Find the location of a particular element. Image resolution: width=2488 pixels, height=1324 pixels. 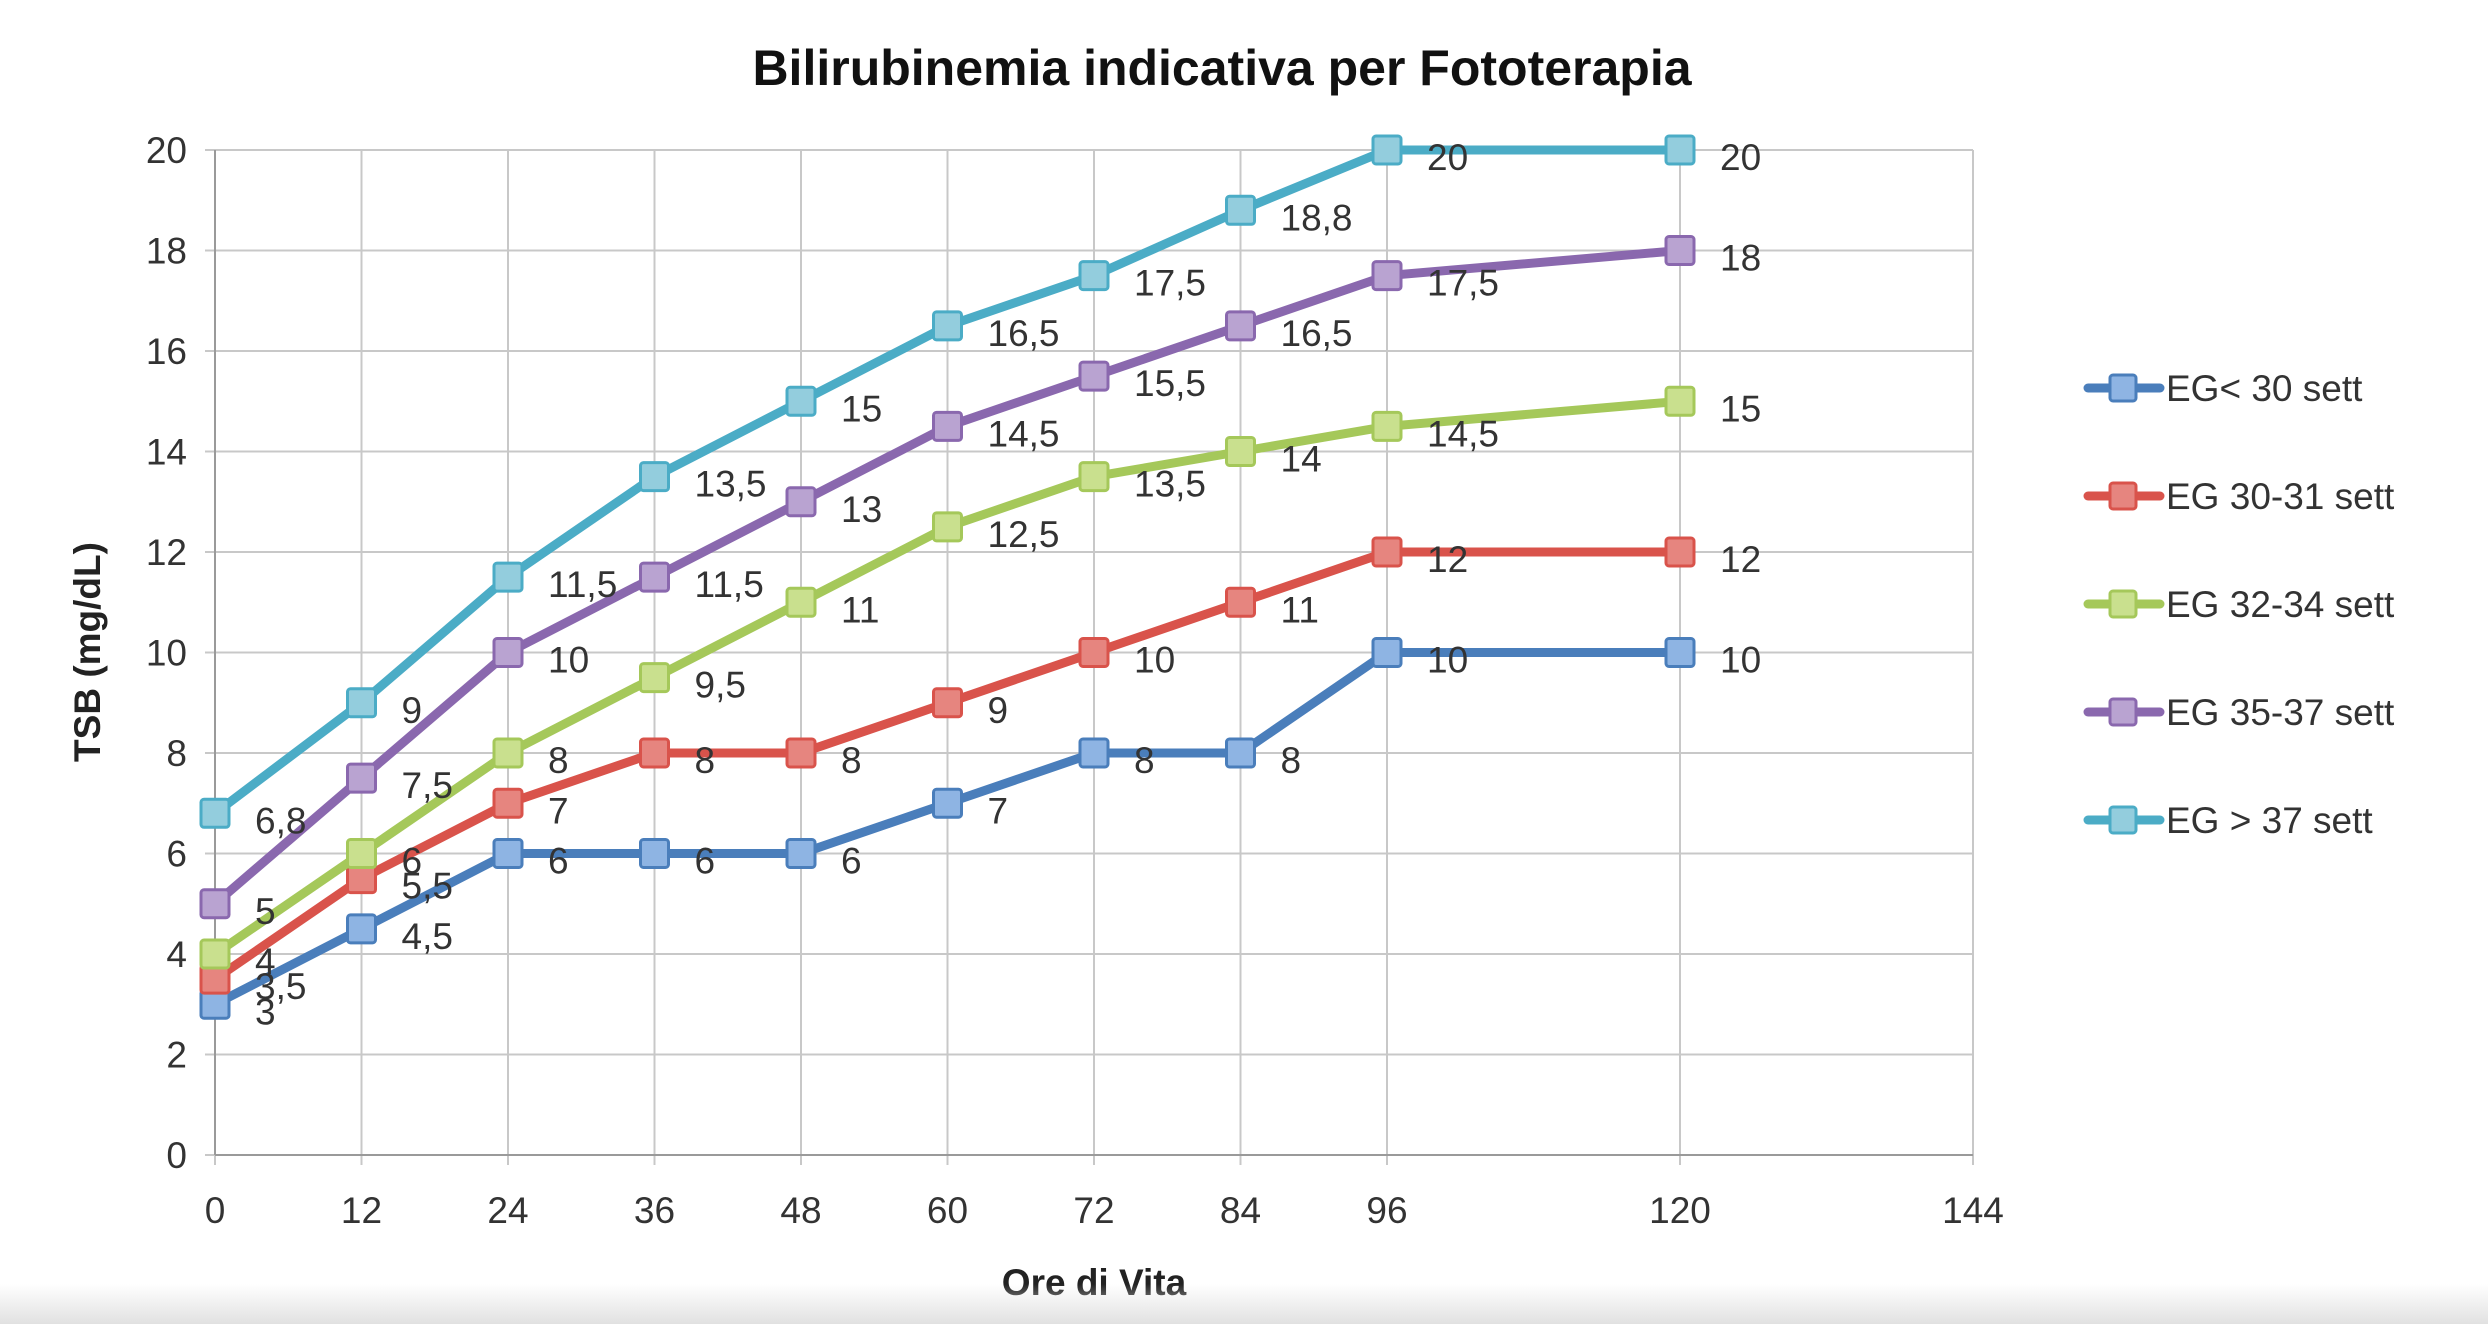

legend-item: EG 32-34 sett is located at coordinates (2239, 604).